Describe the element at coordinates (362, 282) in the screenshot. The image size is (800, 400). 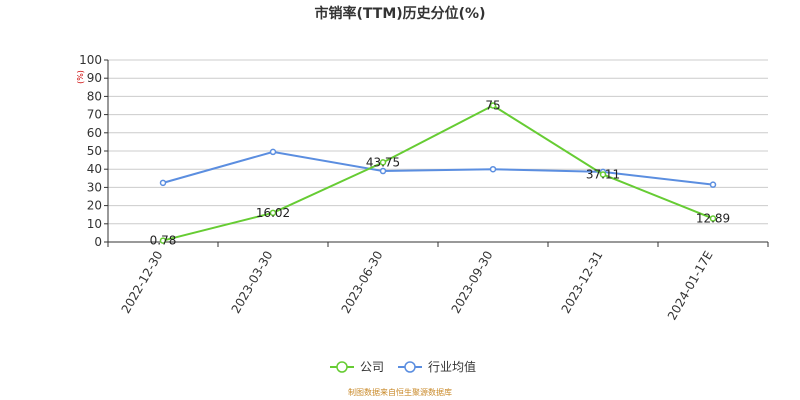
I see `x-tick-label: 2023-06-30` at that location.